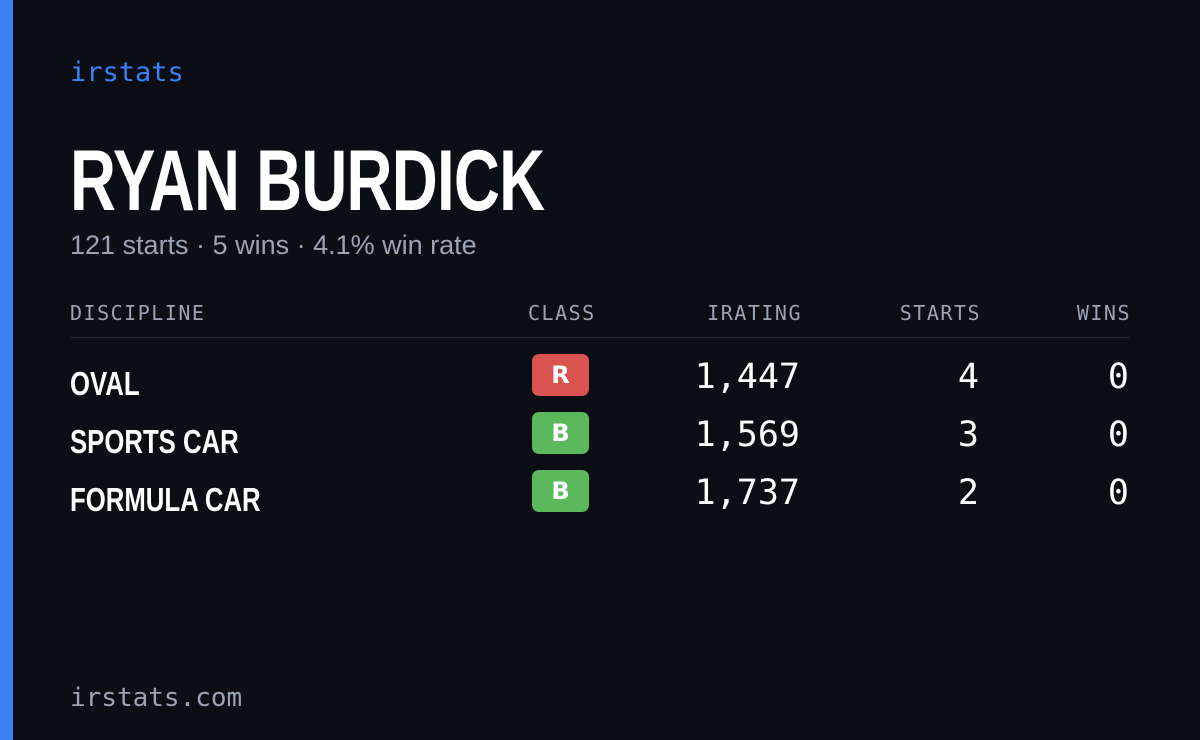 This screenshot has height=740, width=1200. What do you see at coordinates (154, 441) in the screenshot?
I see `discipline: SPORTS CAR` at bounding box center [154, 441].